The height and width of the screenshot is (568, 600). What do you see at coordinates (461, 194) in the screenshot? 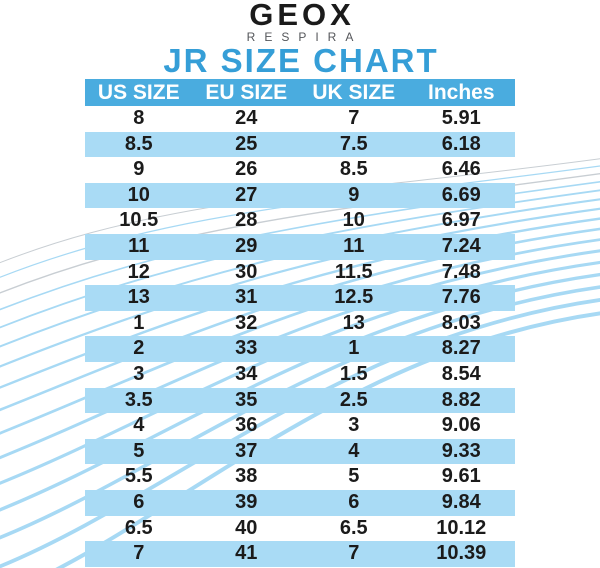
I see `size-cell: 6.69` at bounding box center [461, 194].